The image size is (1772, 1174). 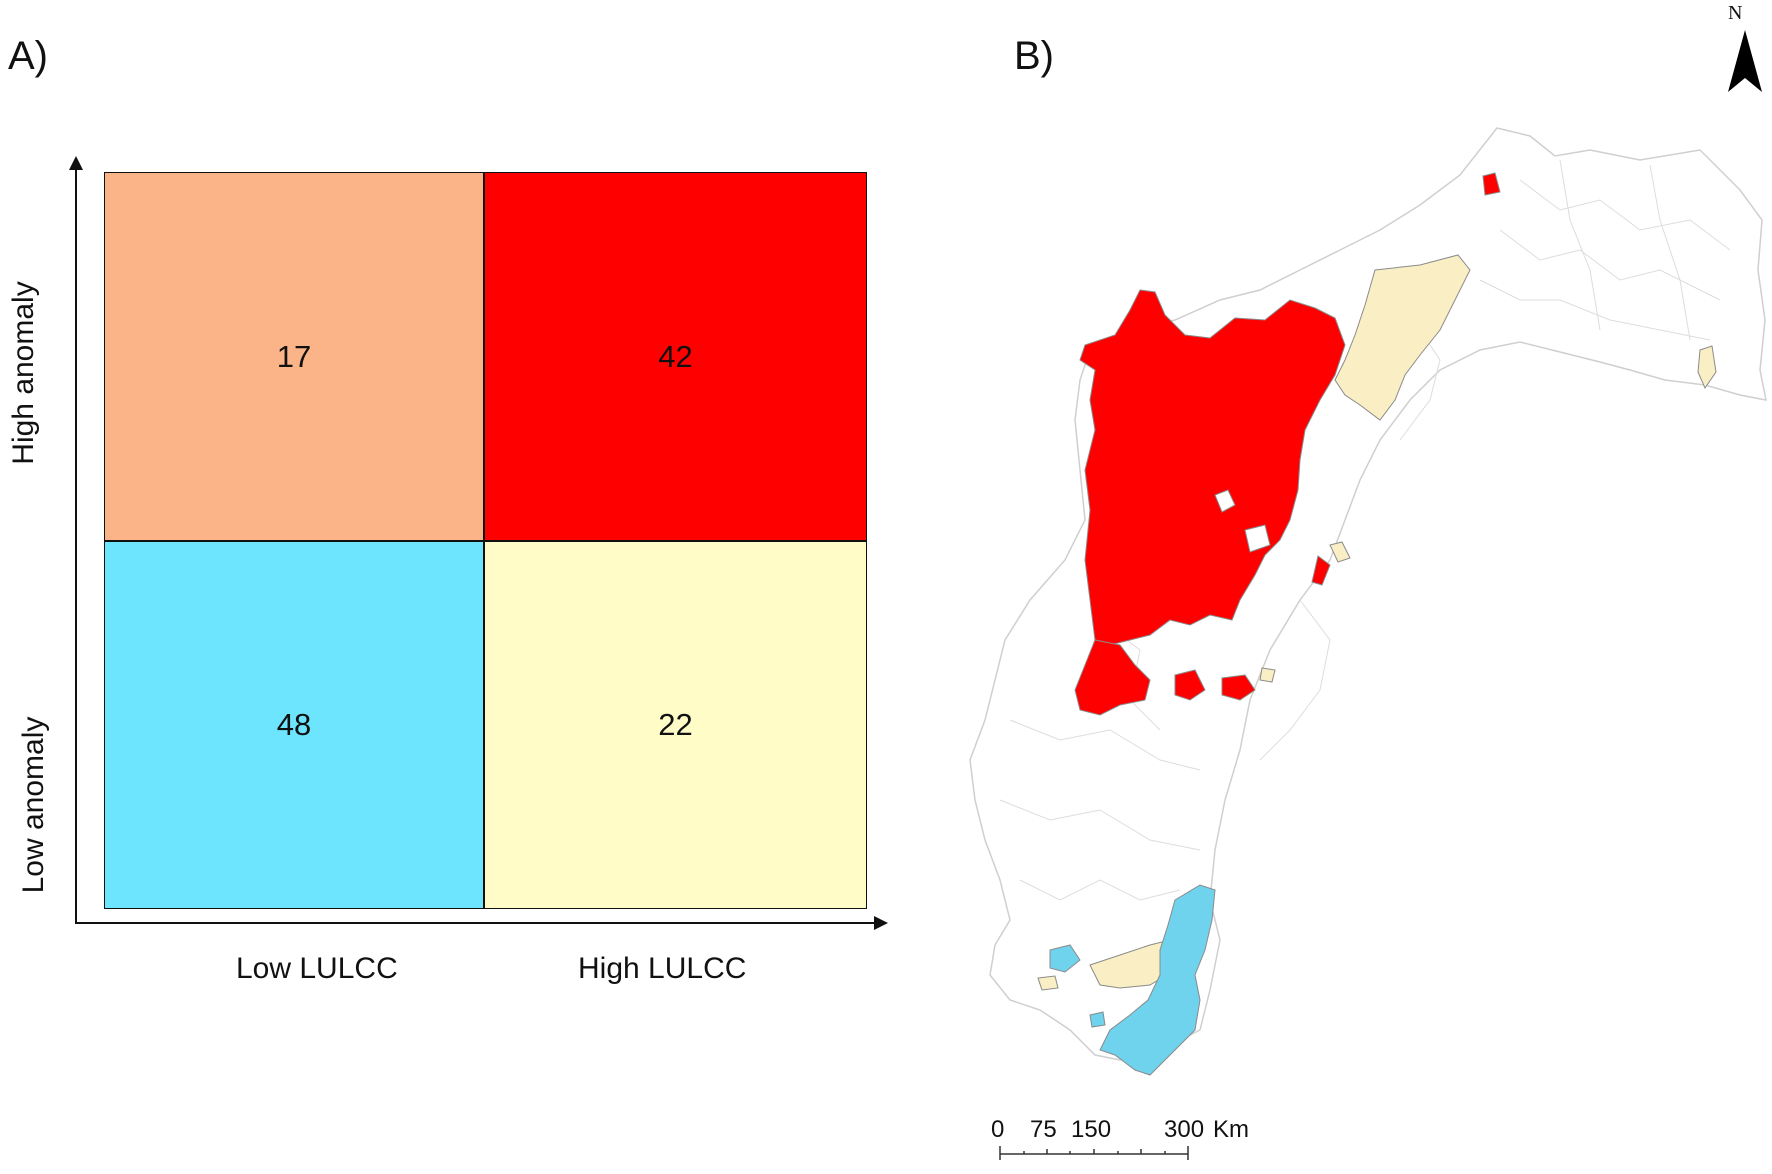 I want to click on cell-value: 17, so click(x=294, y=356).